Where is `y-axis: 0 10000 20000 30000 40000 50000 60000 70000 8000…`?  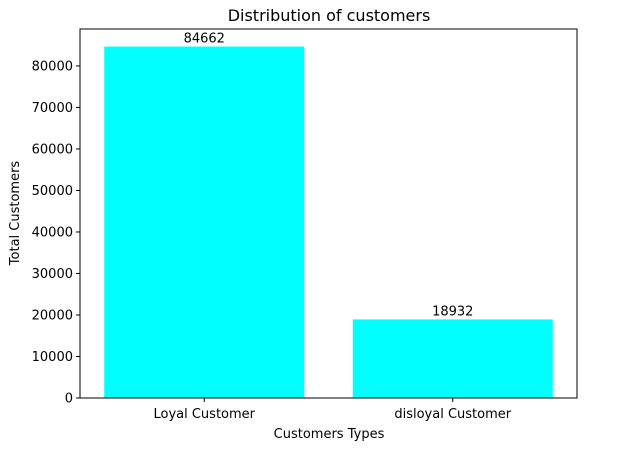
y-axis: 0 10000 20000 30000 40000 50000 60000 70000 8000… is located at coordinates (56, 233).